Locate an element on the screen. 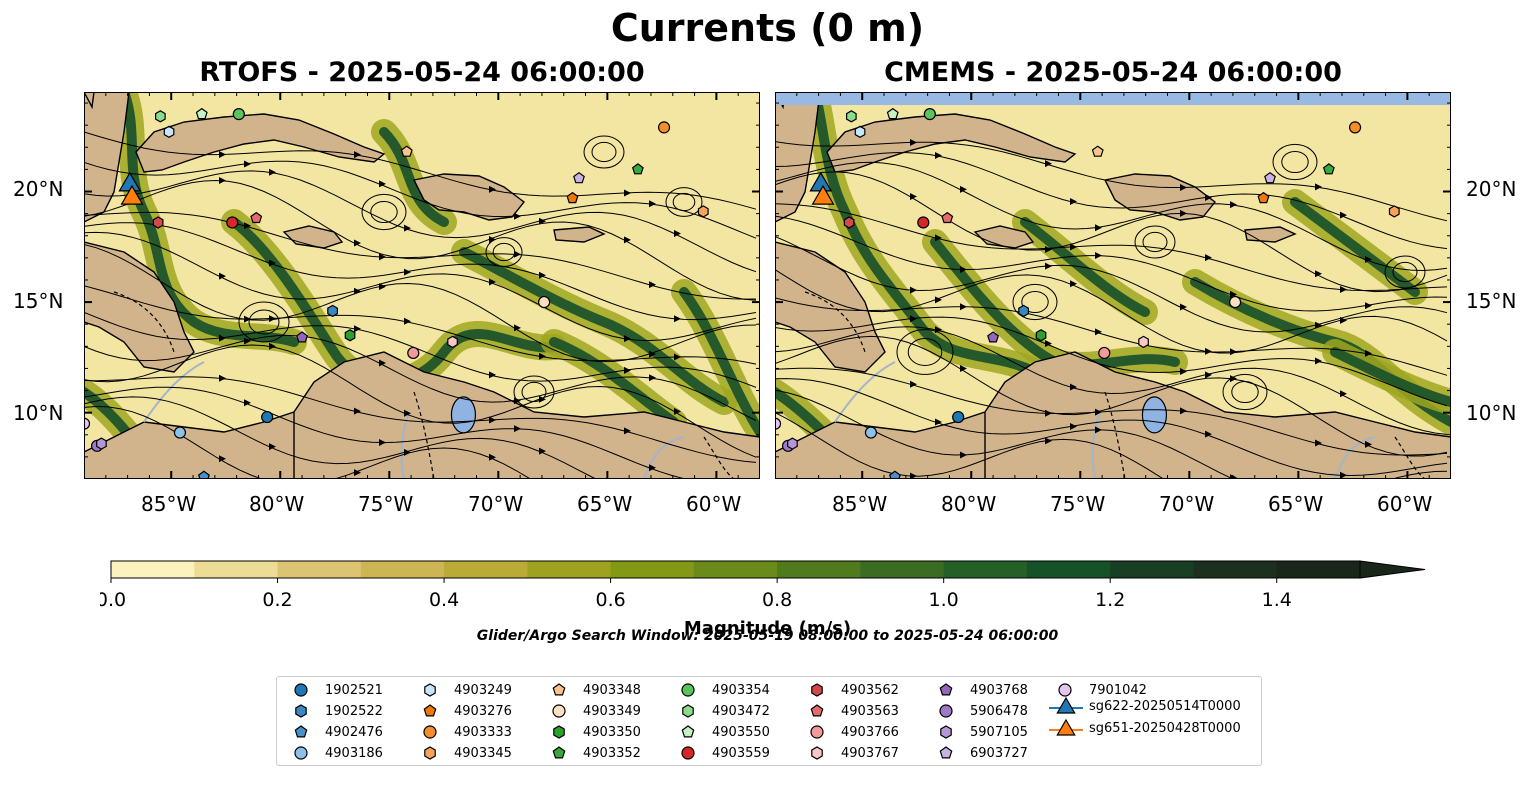  legend-entry: 4903349 is located at coordinates (592, 711).